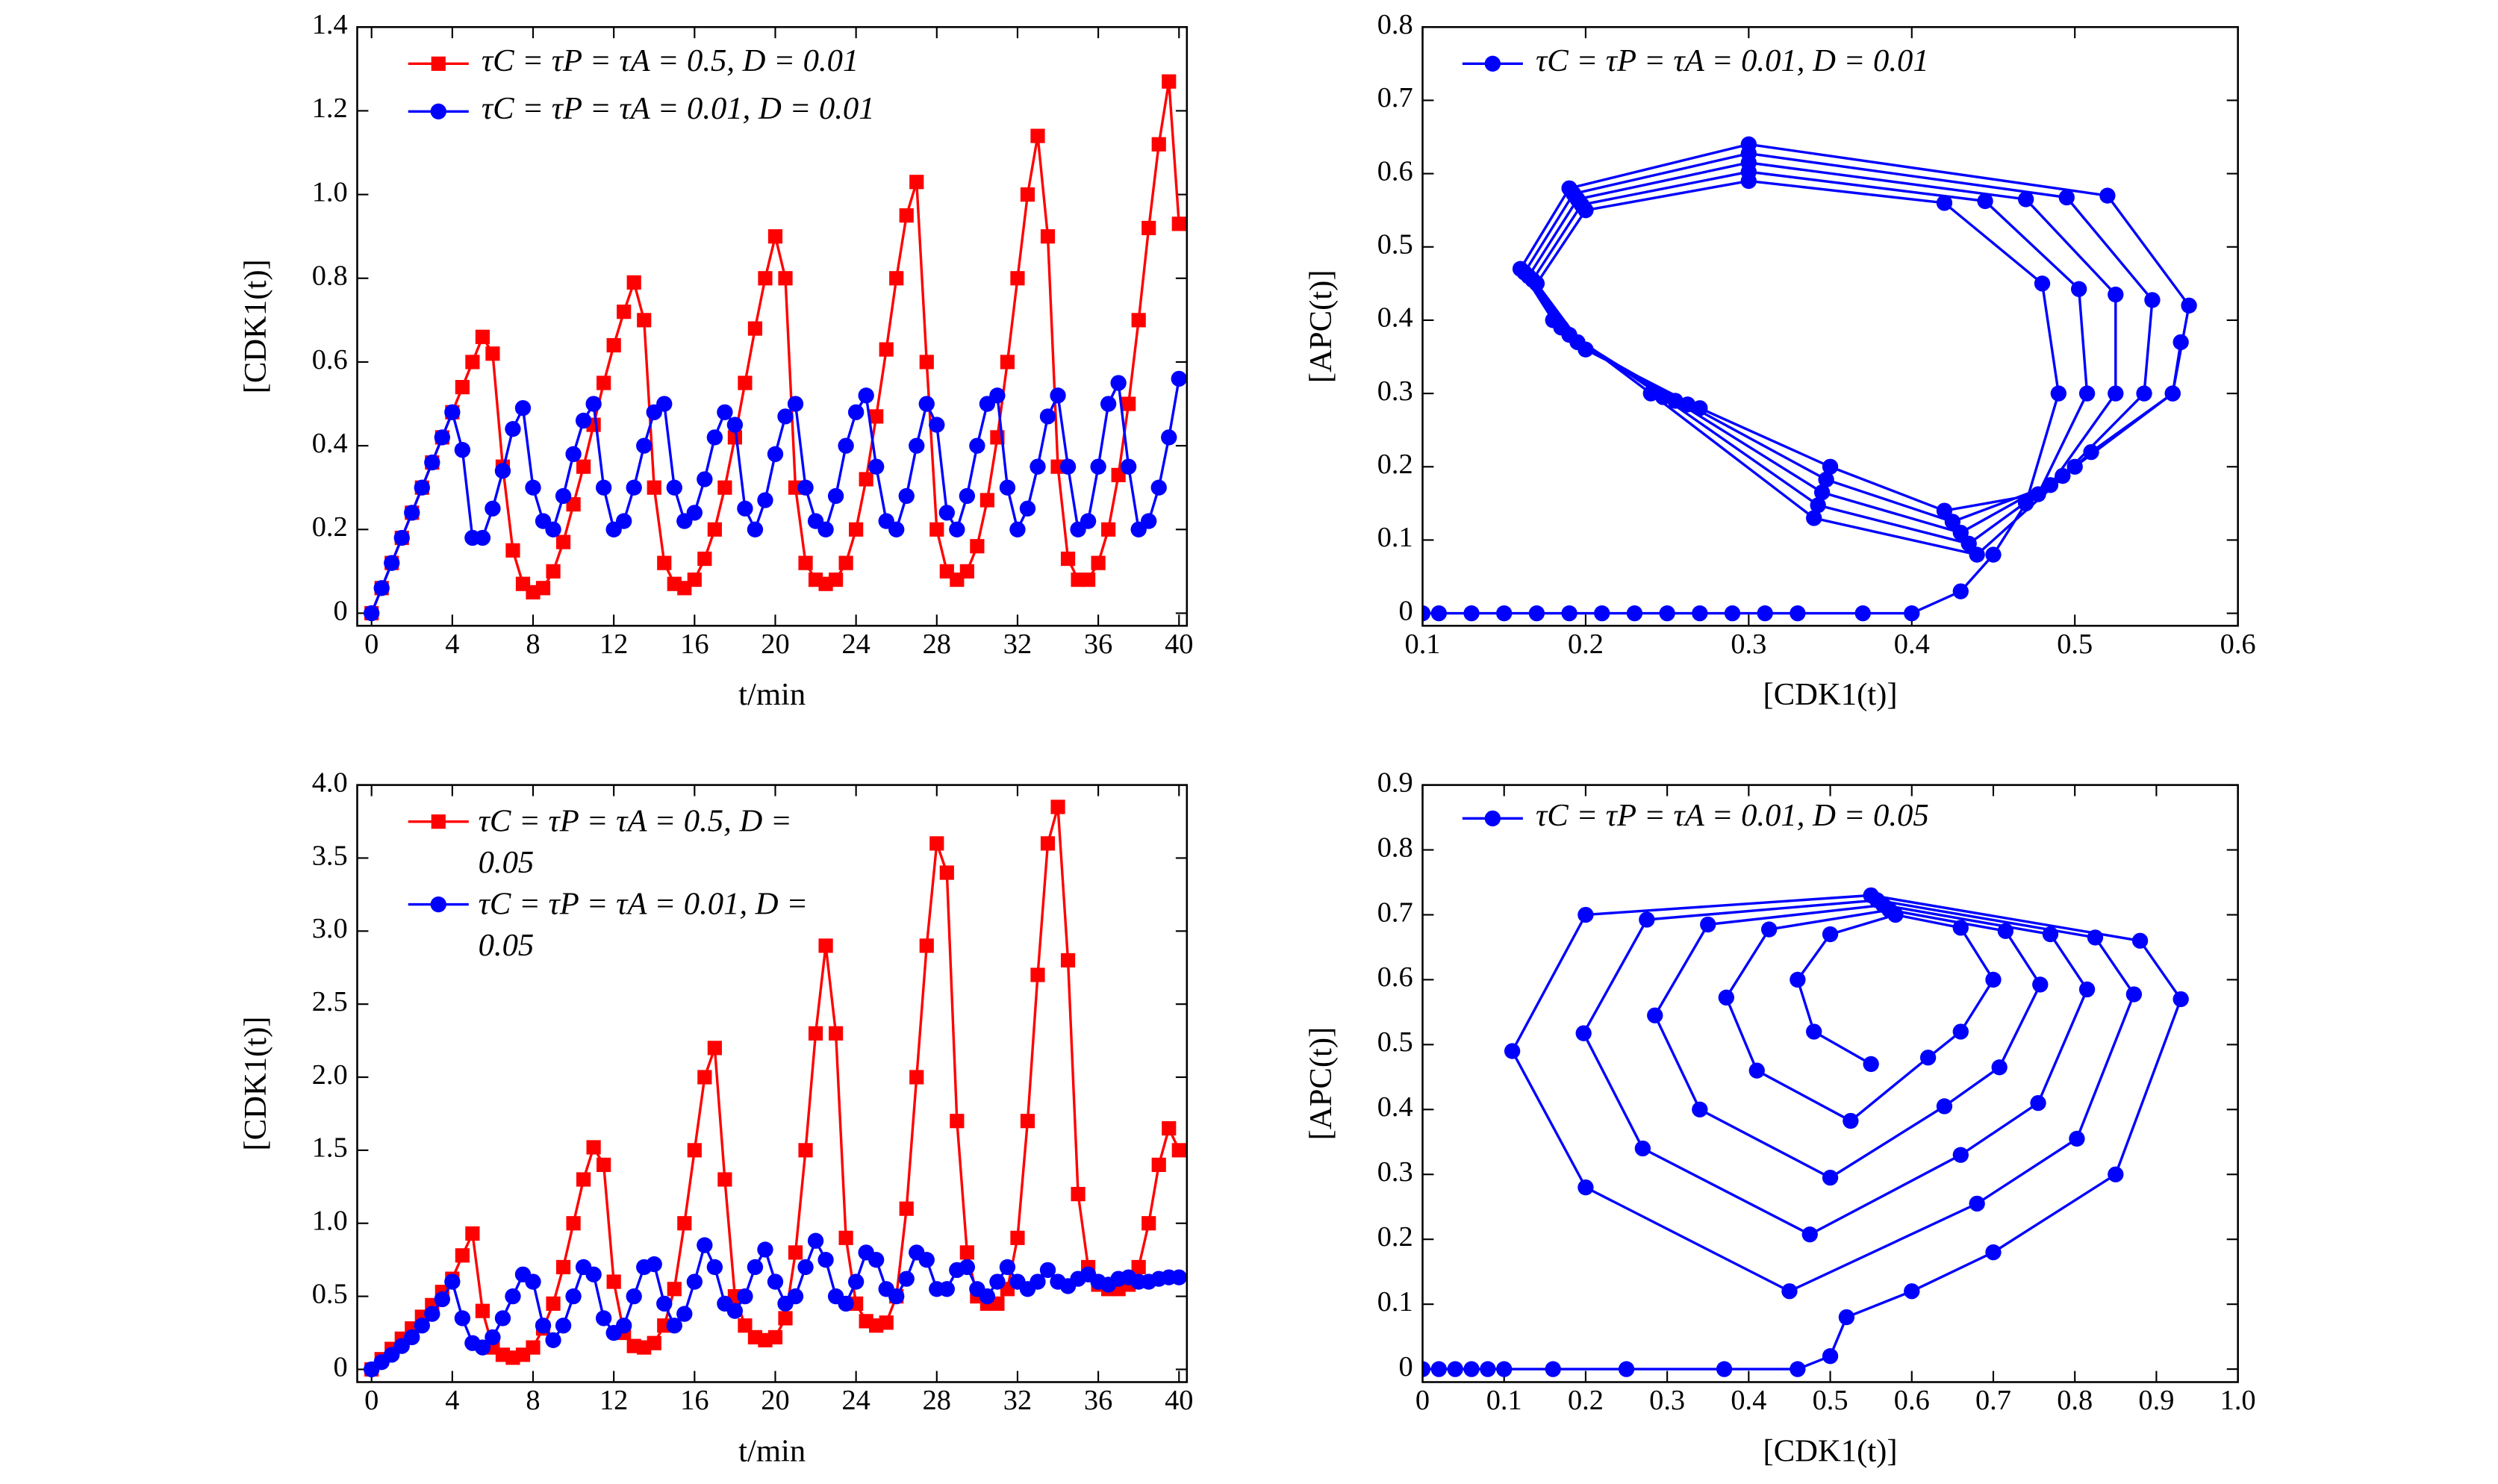  Describe the element at coordinates (1749, 1400) in the screenshot. I see `x-tick-label: 0.4` at that location.